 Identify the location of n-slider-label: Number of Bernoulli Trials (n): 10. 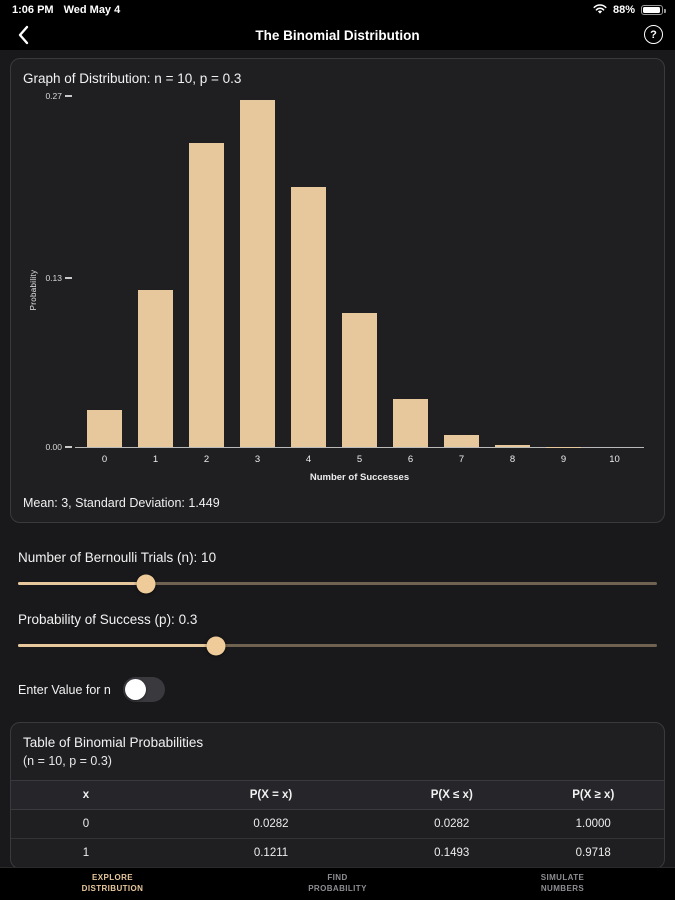
(117, 557).